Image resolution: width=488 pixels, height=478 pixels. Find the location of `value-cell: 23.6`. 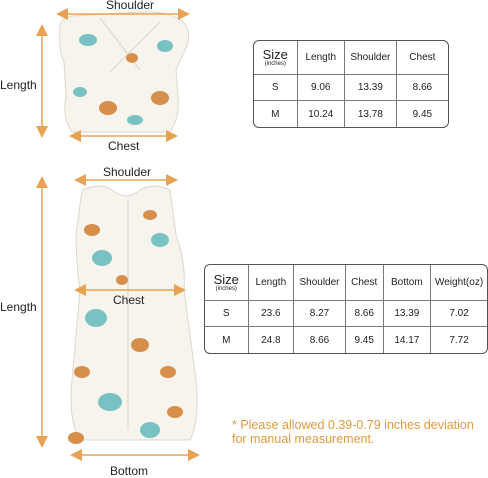

value-cell: 23.6 is located at coordinates (271, 314).